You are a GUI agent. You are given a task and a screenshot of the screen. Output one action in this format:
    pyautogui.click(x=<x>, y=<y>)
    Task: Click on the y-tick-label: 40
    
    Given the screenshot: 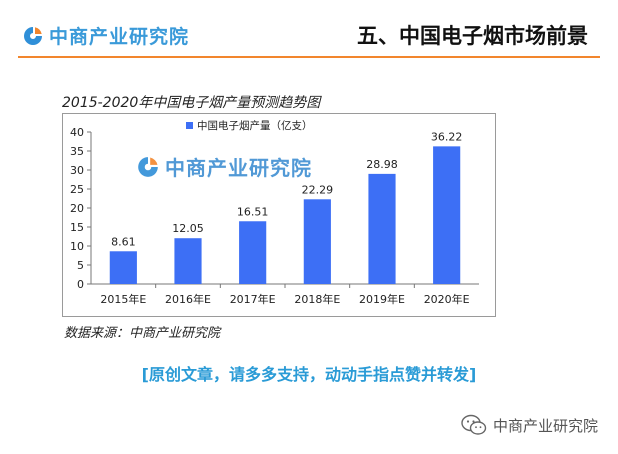 What is the action you would take?
    pyautogui.click(x=77, y=132)
    